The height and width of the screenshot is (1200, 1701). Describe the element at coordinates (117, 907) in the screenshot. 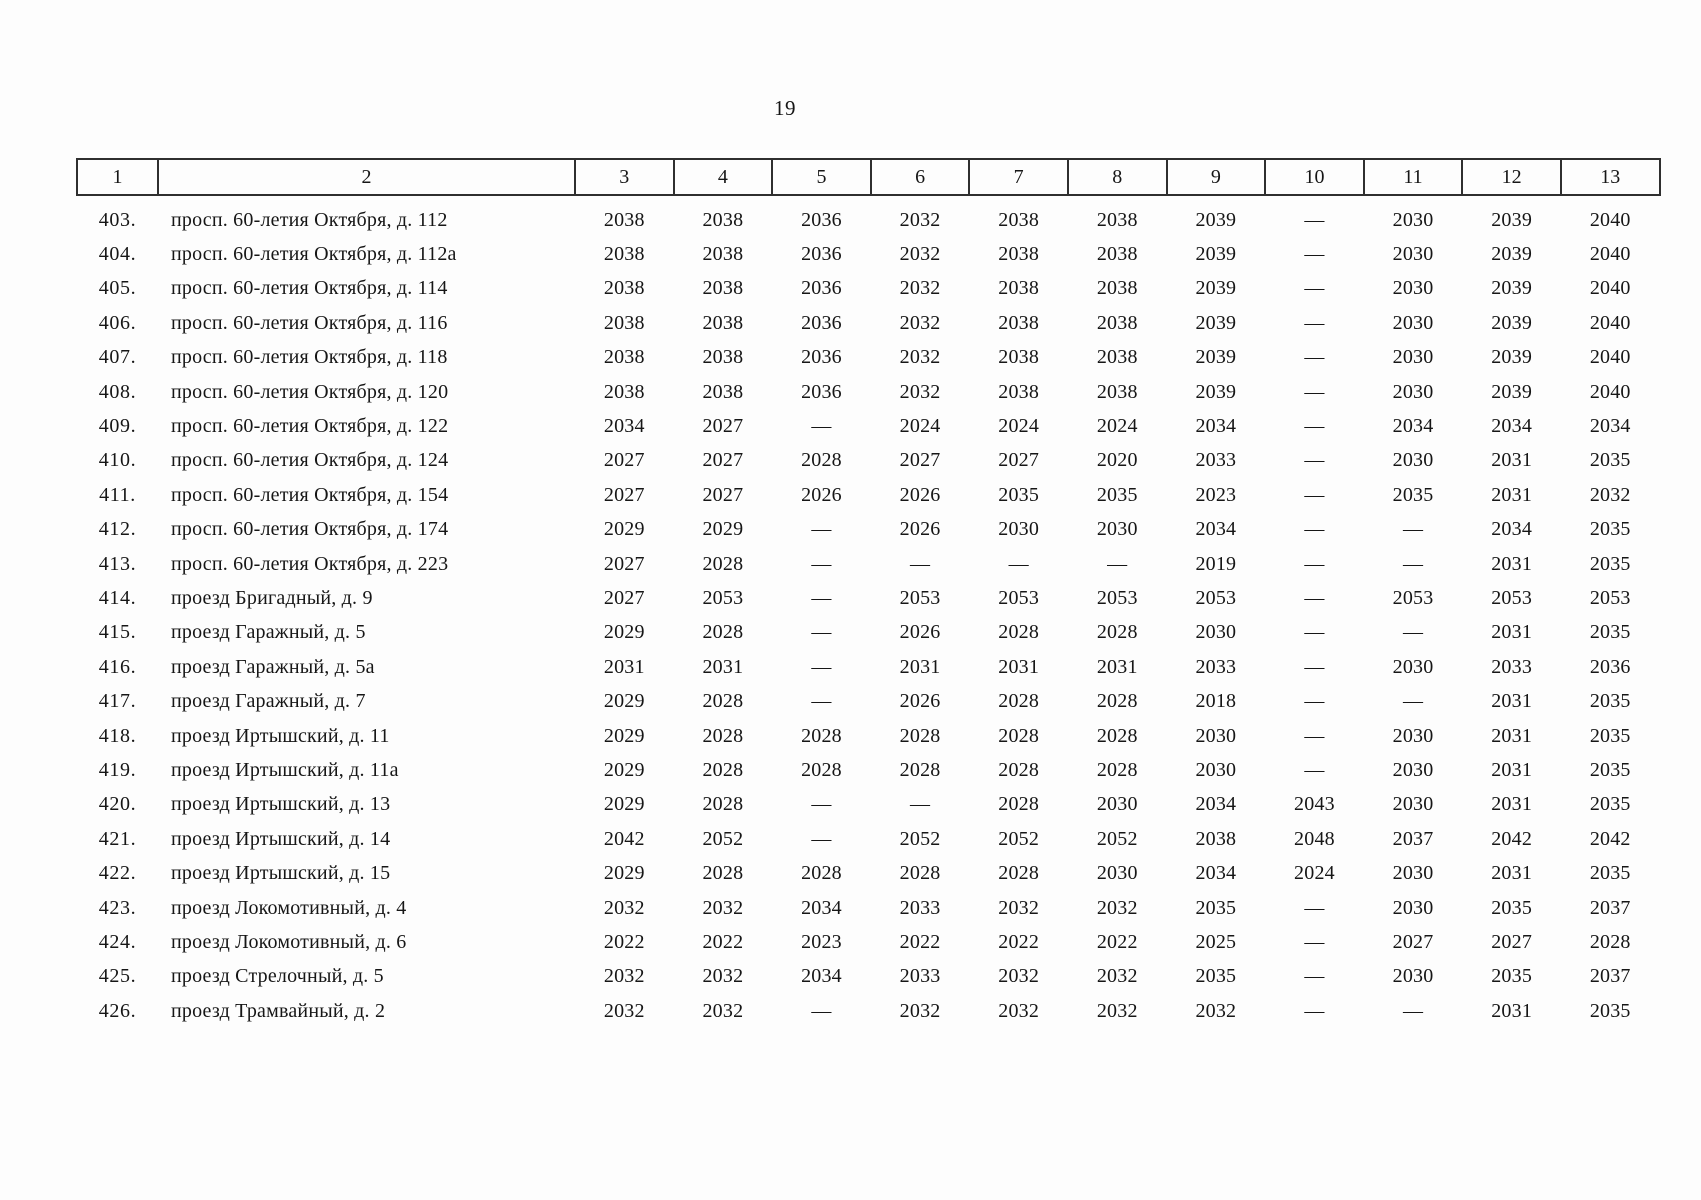

I see `row-number: 423.` at that location.